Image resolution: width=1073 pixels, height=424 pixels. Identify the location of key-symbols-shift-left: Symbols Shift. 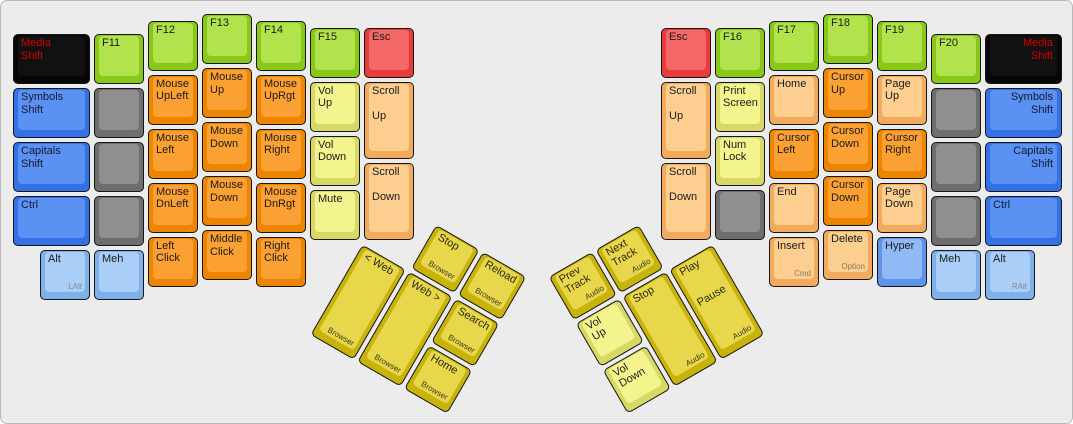
(51, 113).